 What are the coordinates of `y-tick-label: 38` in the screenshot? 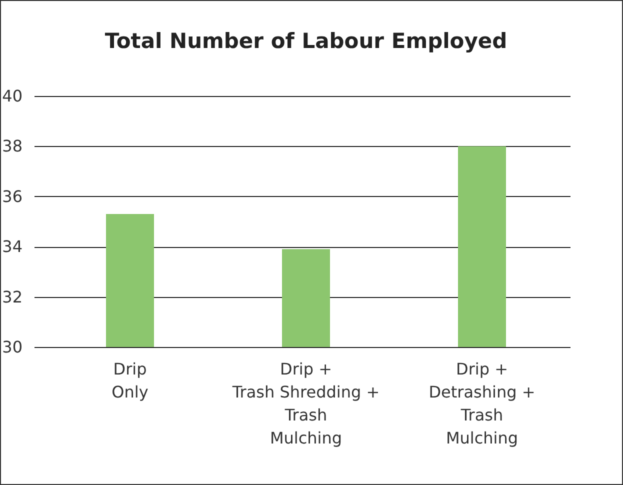 It's located at (12, 146).